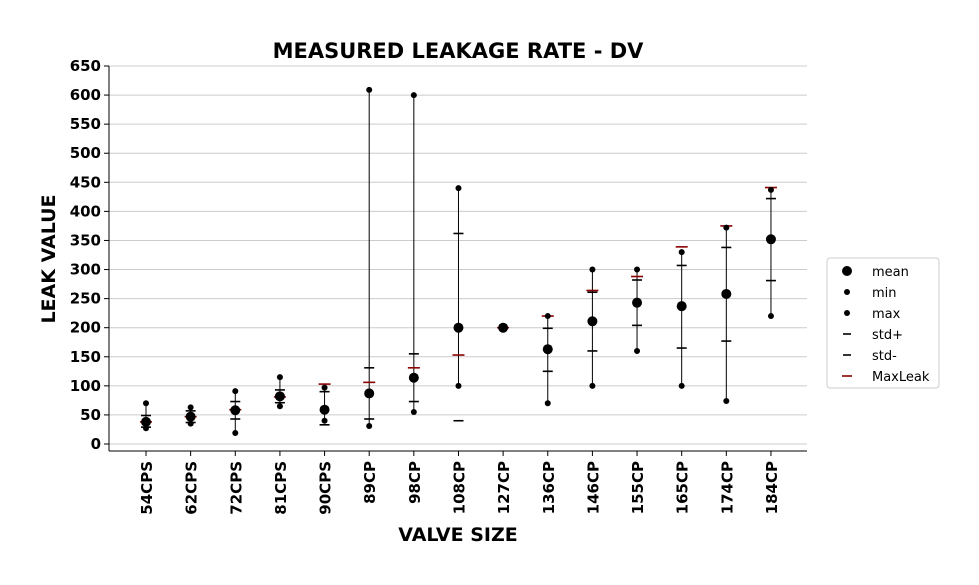  What do you see at coordinates (593, 487) in the screenshot?
I see `x-tick-label: 146CP` at bounding box center [593, 487].